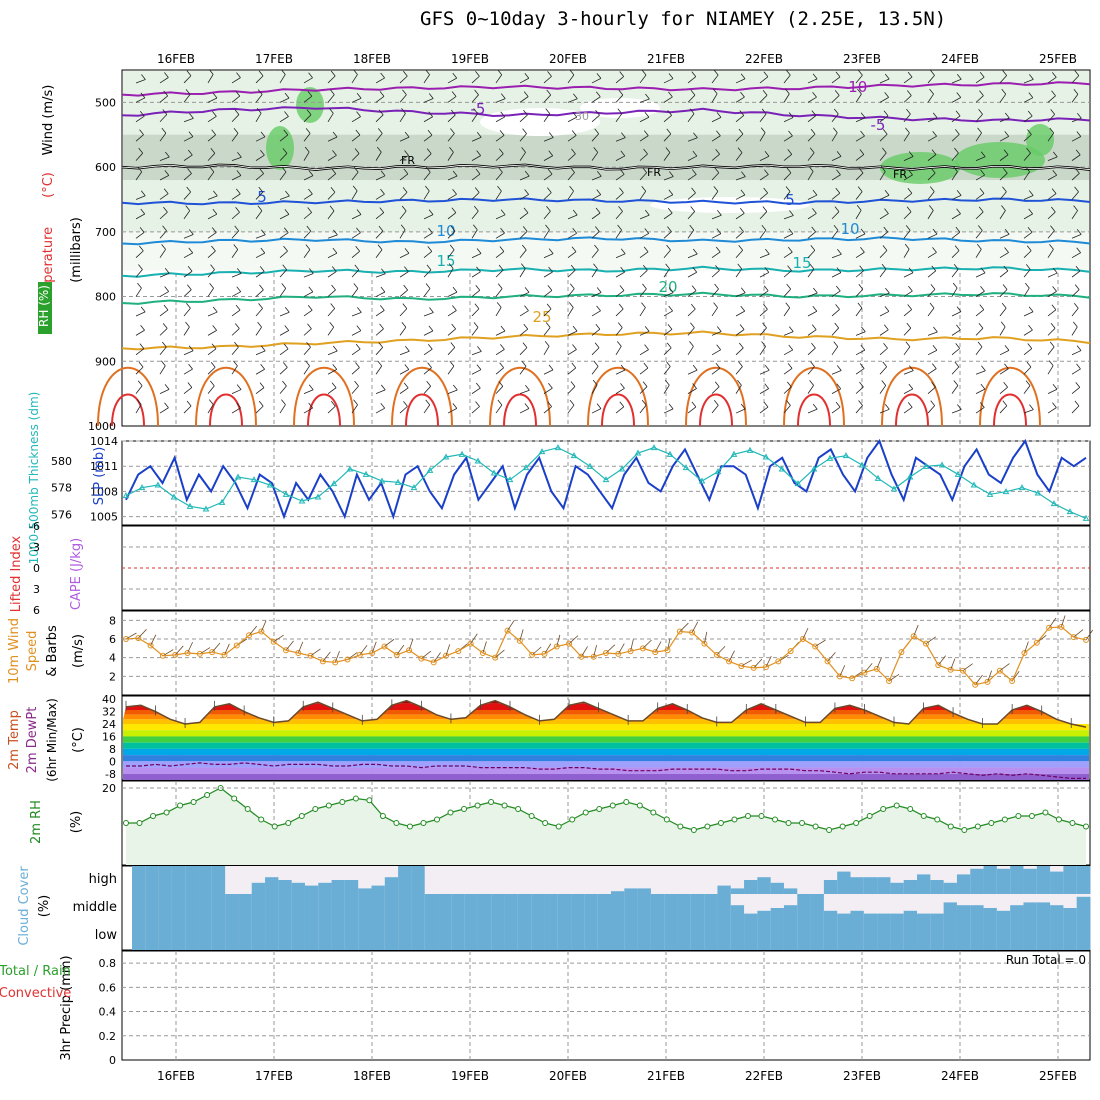 This screenshot has height=1100, width=1100. What do you see at coordinates (606, 770) in the screenshot?
I see `dewpoint-line` at bounding box center [606, 770].